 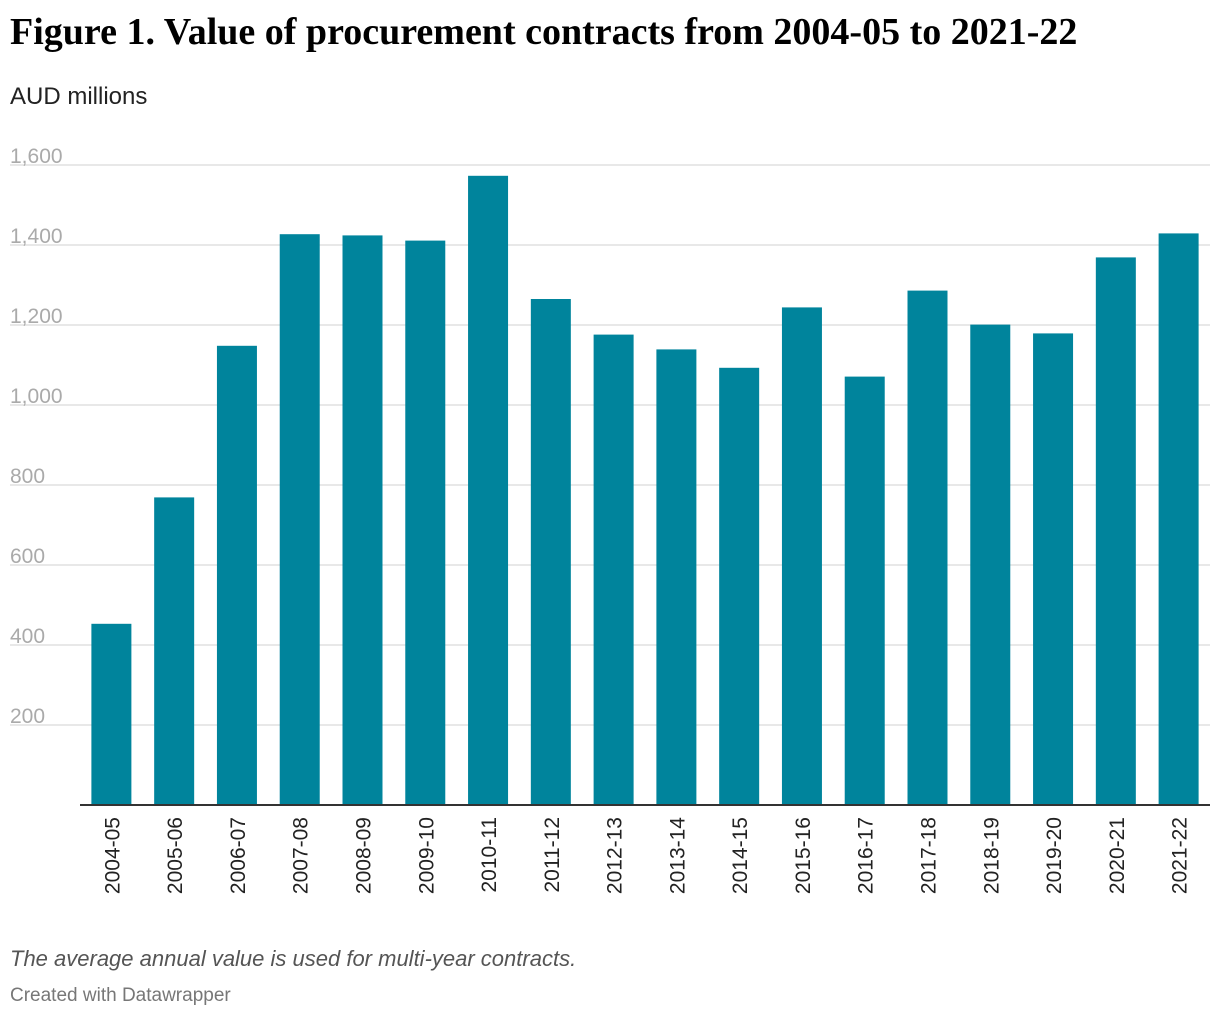 What do you see at coordinates (27, 556) in the screenshot?
I see `y-tick-label: 600` at bounding box center [27, 556].